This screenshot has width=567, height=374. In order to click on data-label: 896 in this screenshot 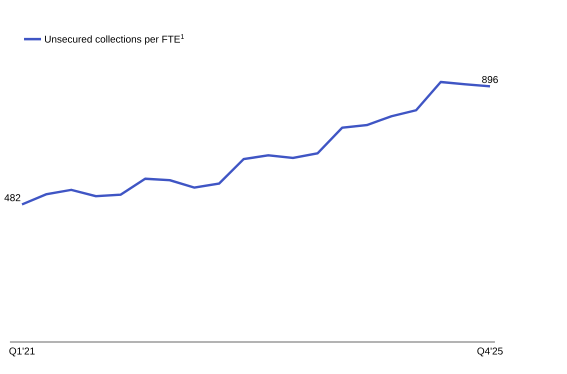, I will do `click(490, 80)`.